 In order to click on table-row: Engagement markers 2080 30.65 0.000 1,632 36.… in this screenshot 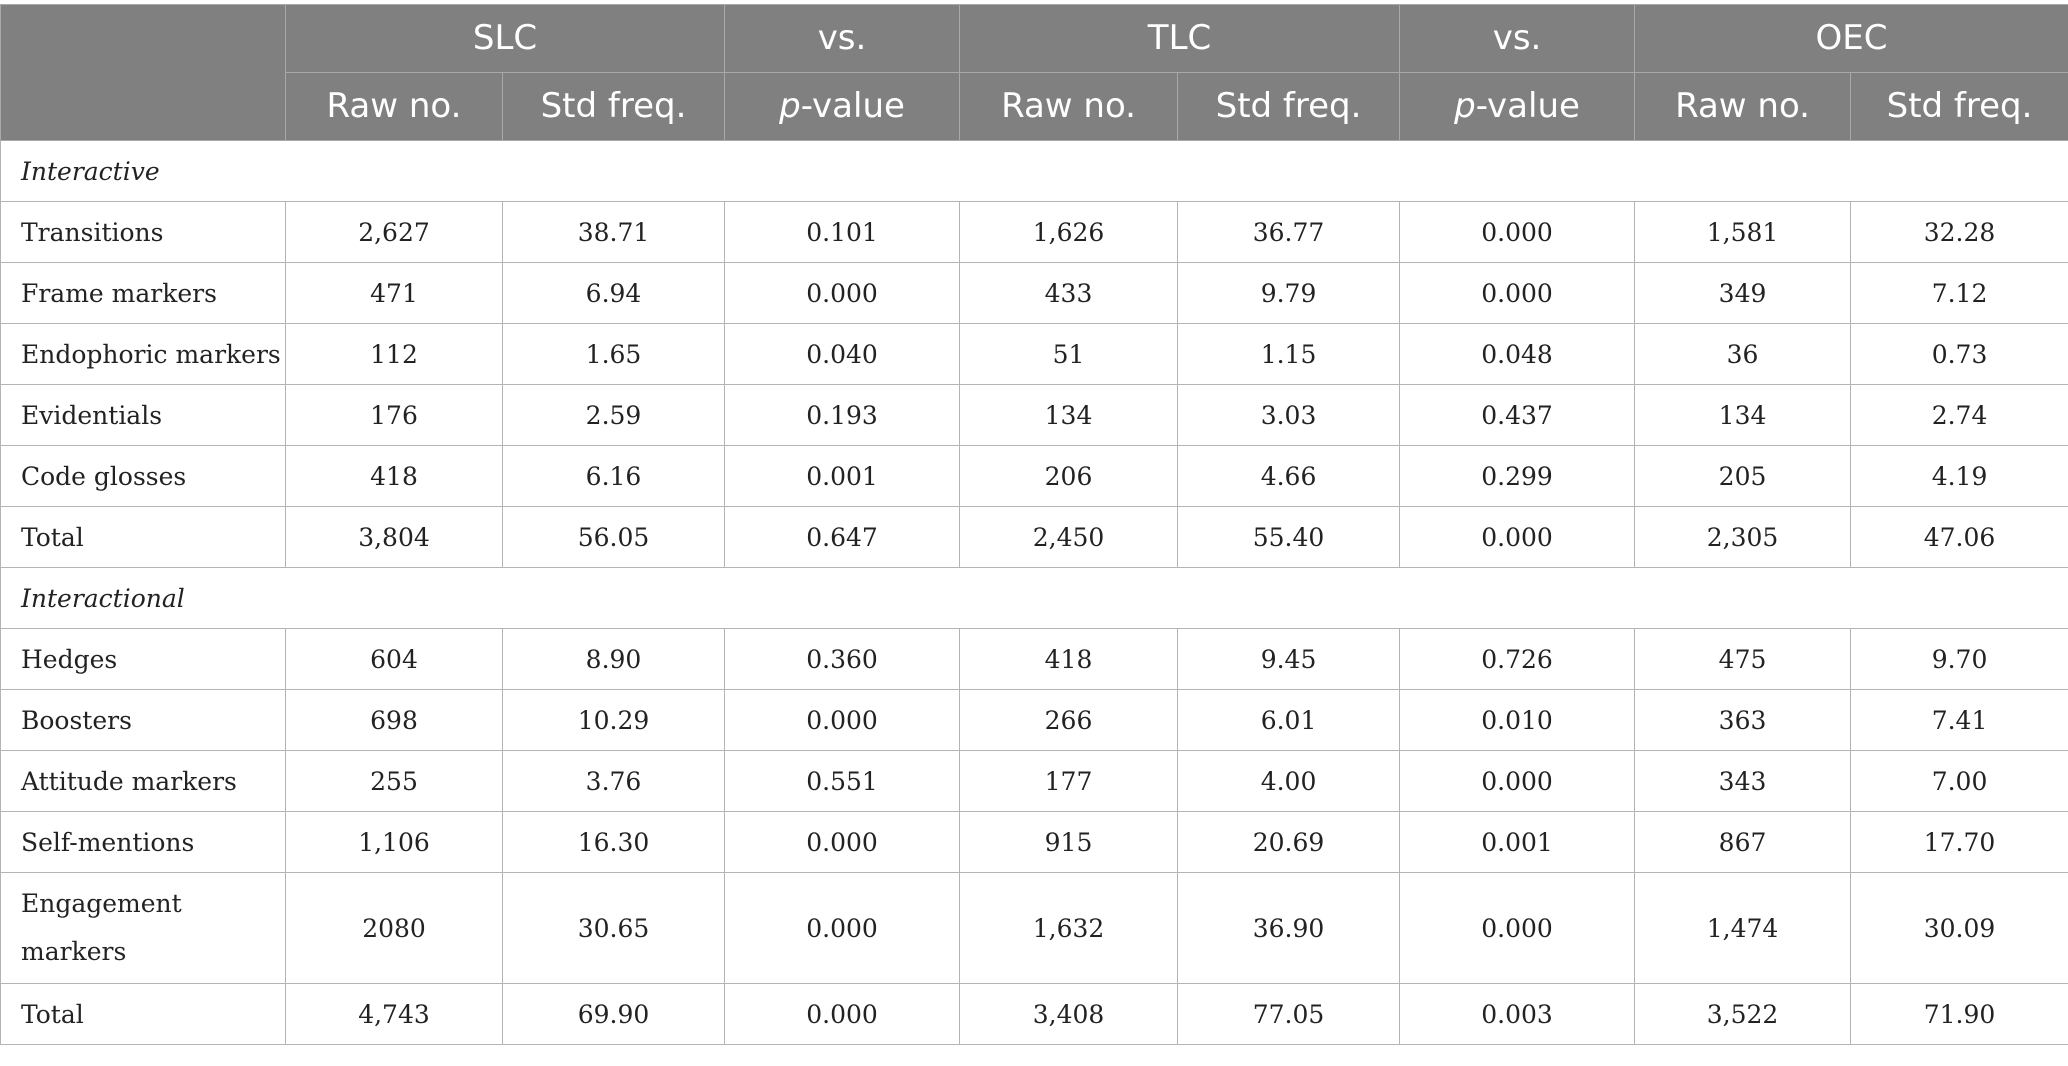, I will do `click(1034, 928)`.